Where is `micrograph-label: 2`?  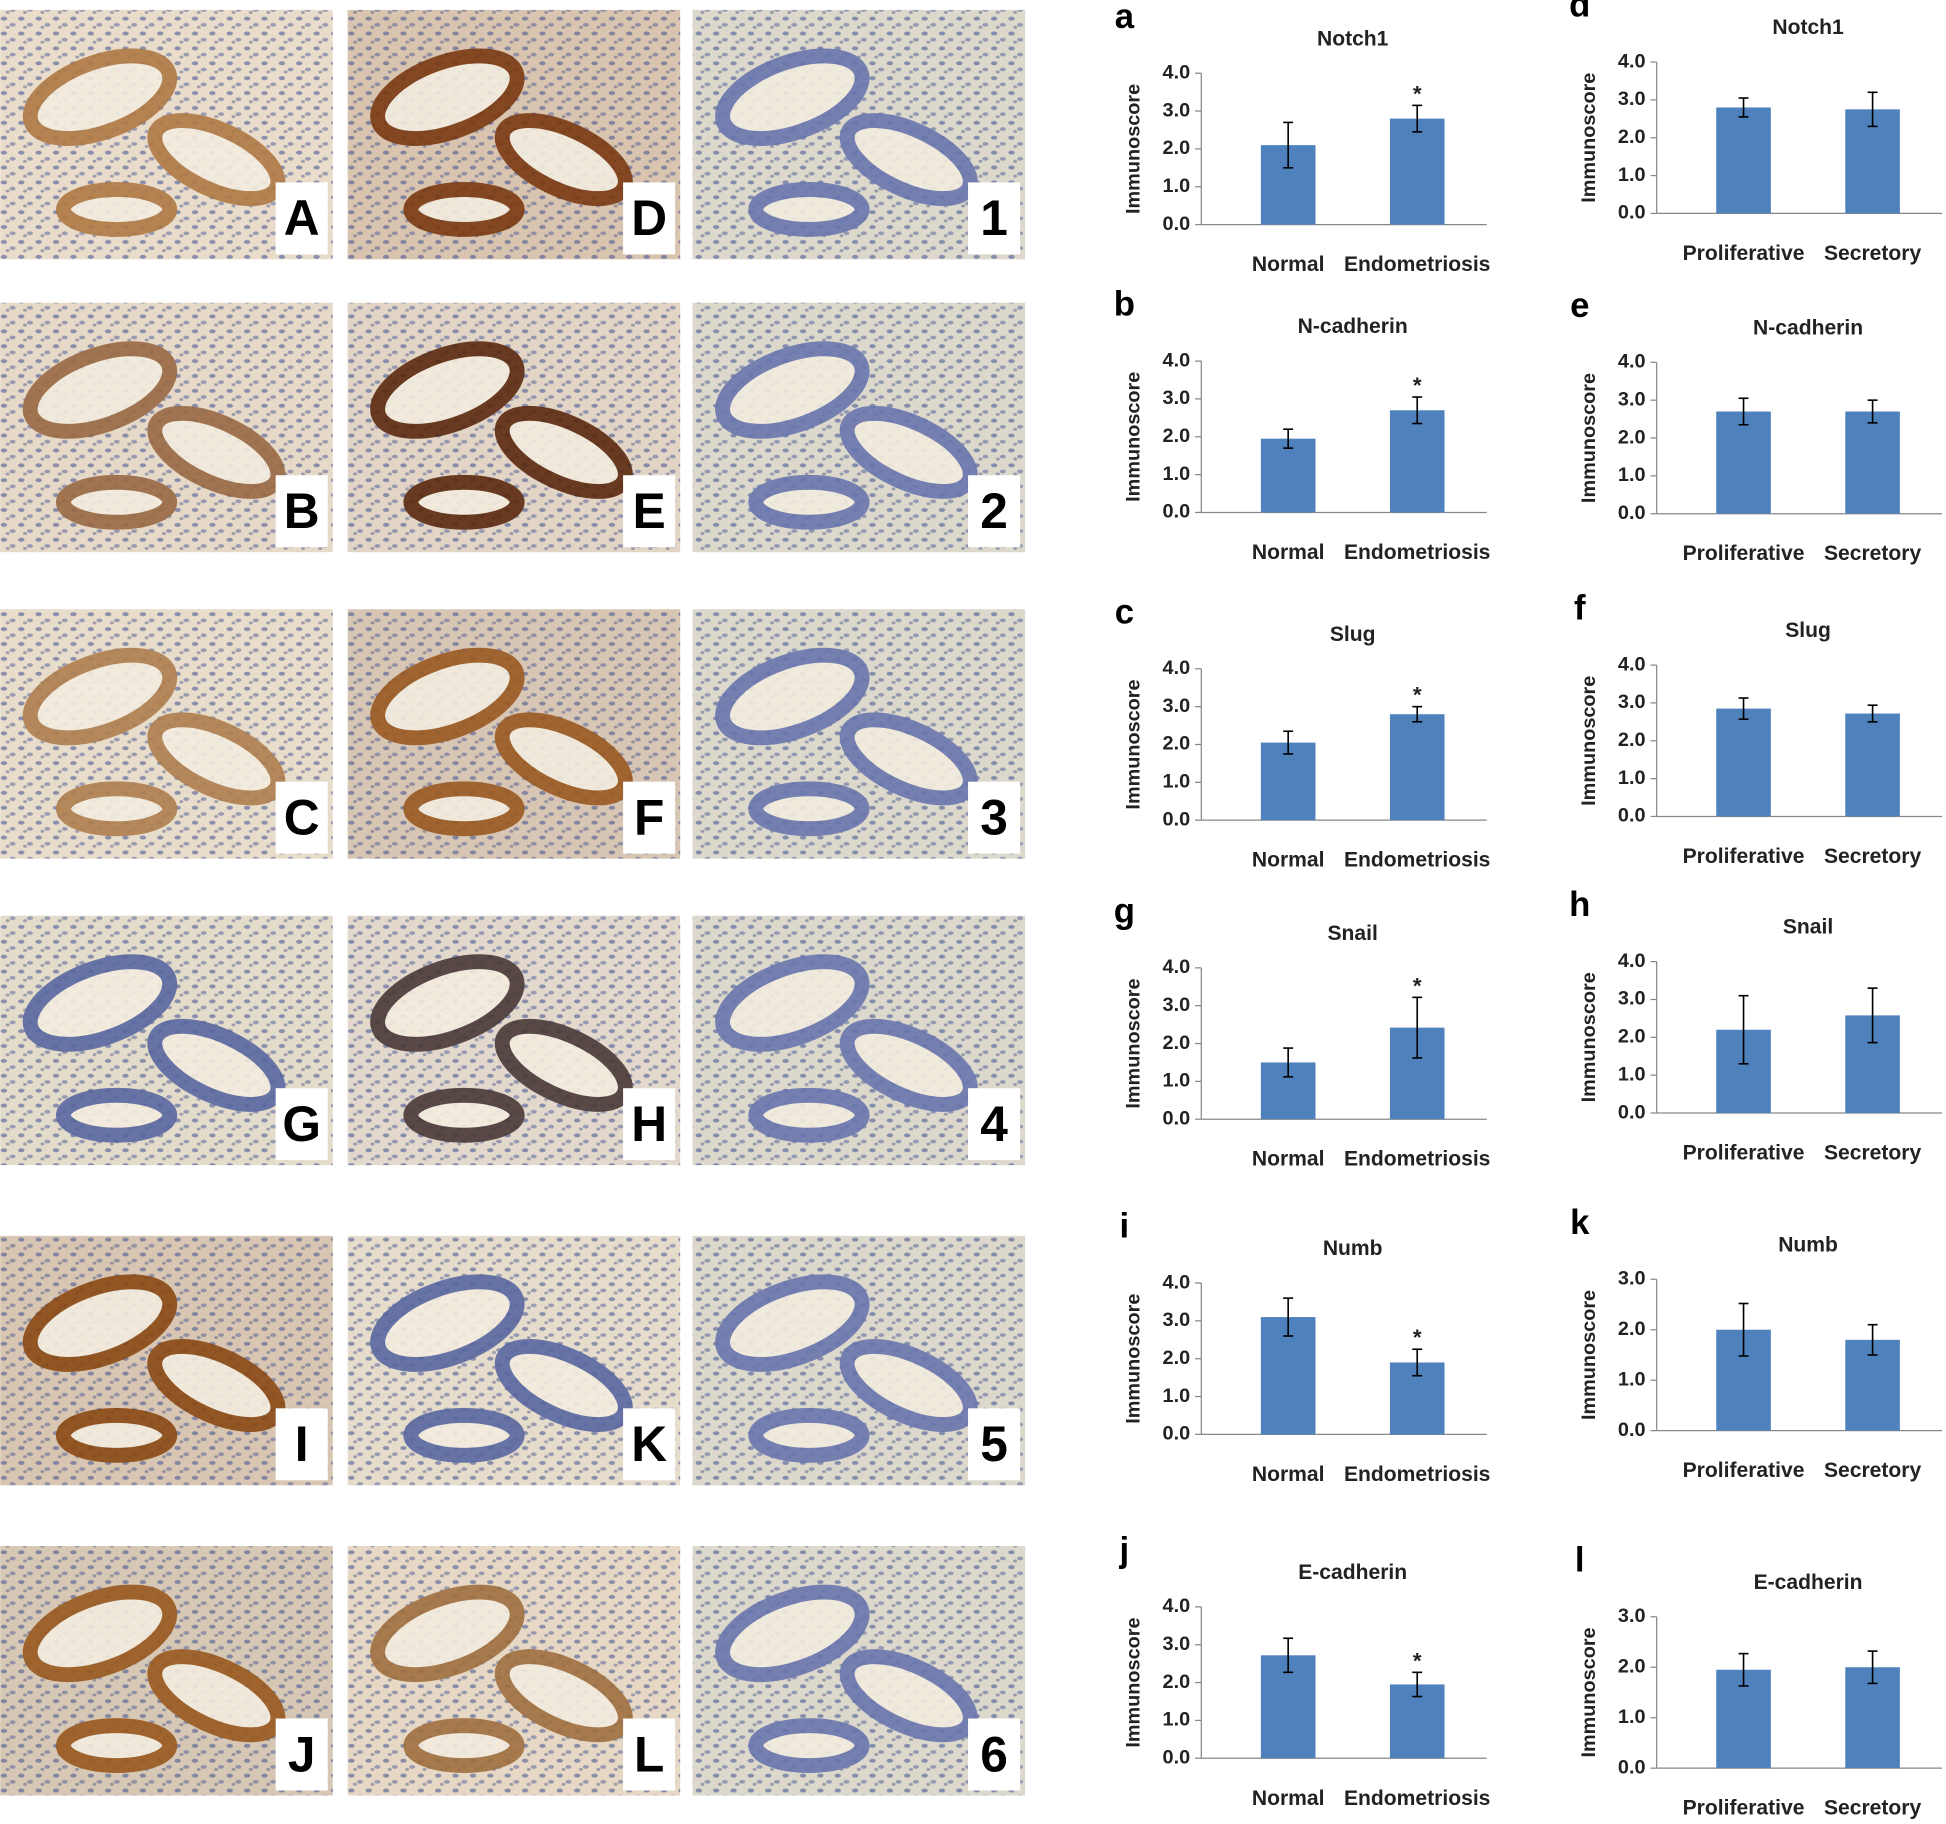
micrograph-label: 2 is located at coordinates (994, 511).